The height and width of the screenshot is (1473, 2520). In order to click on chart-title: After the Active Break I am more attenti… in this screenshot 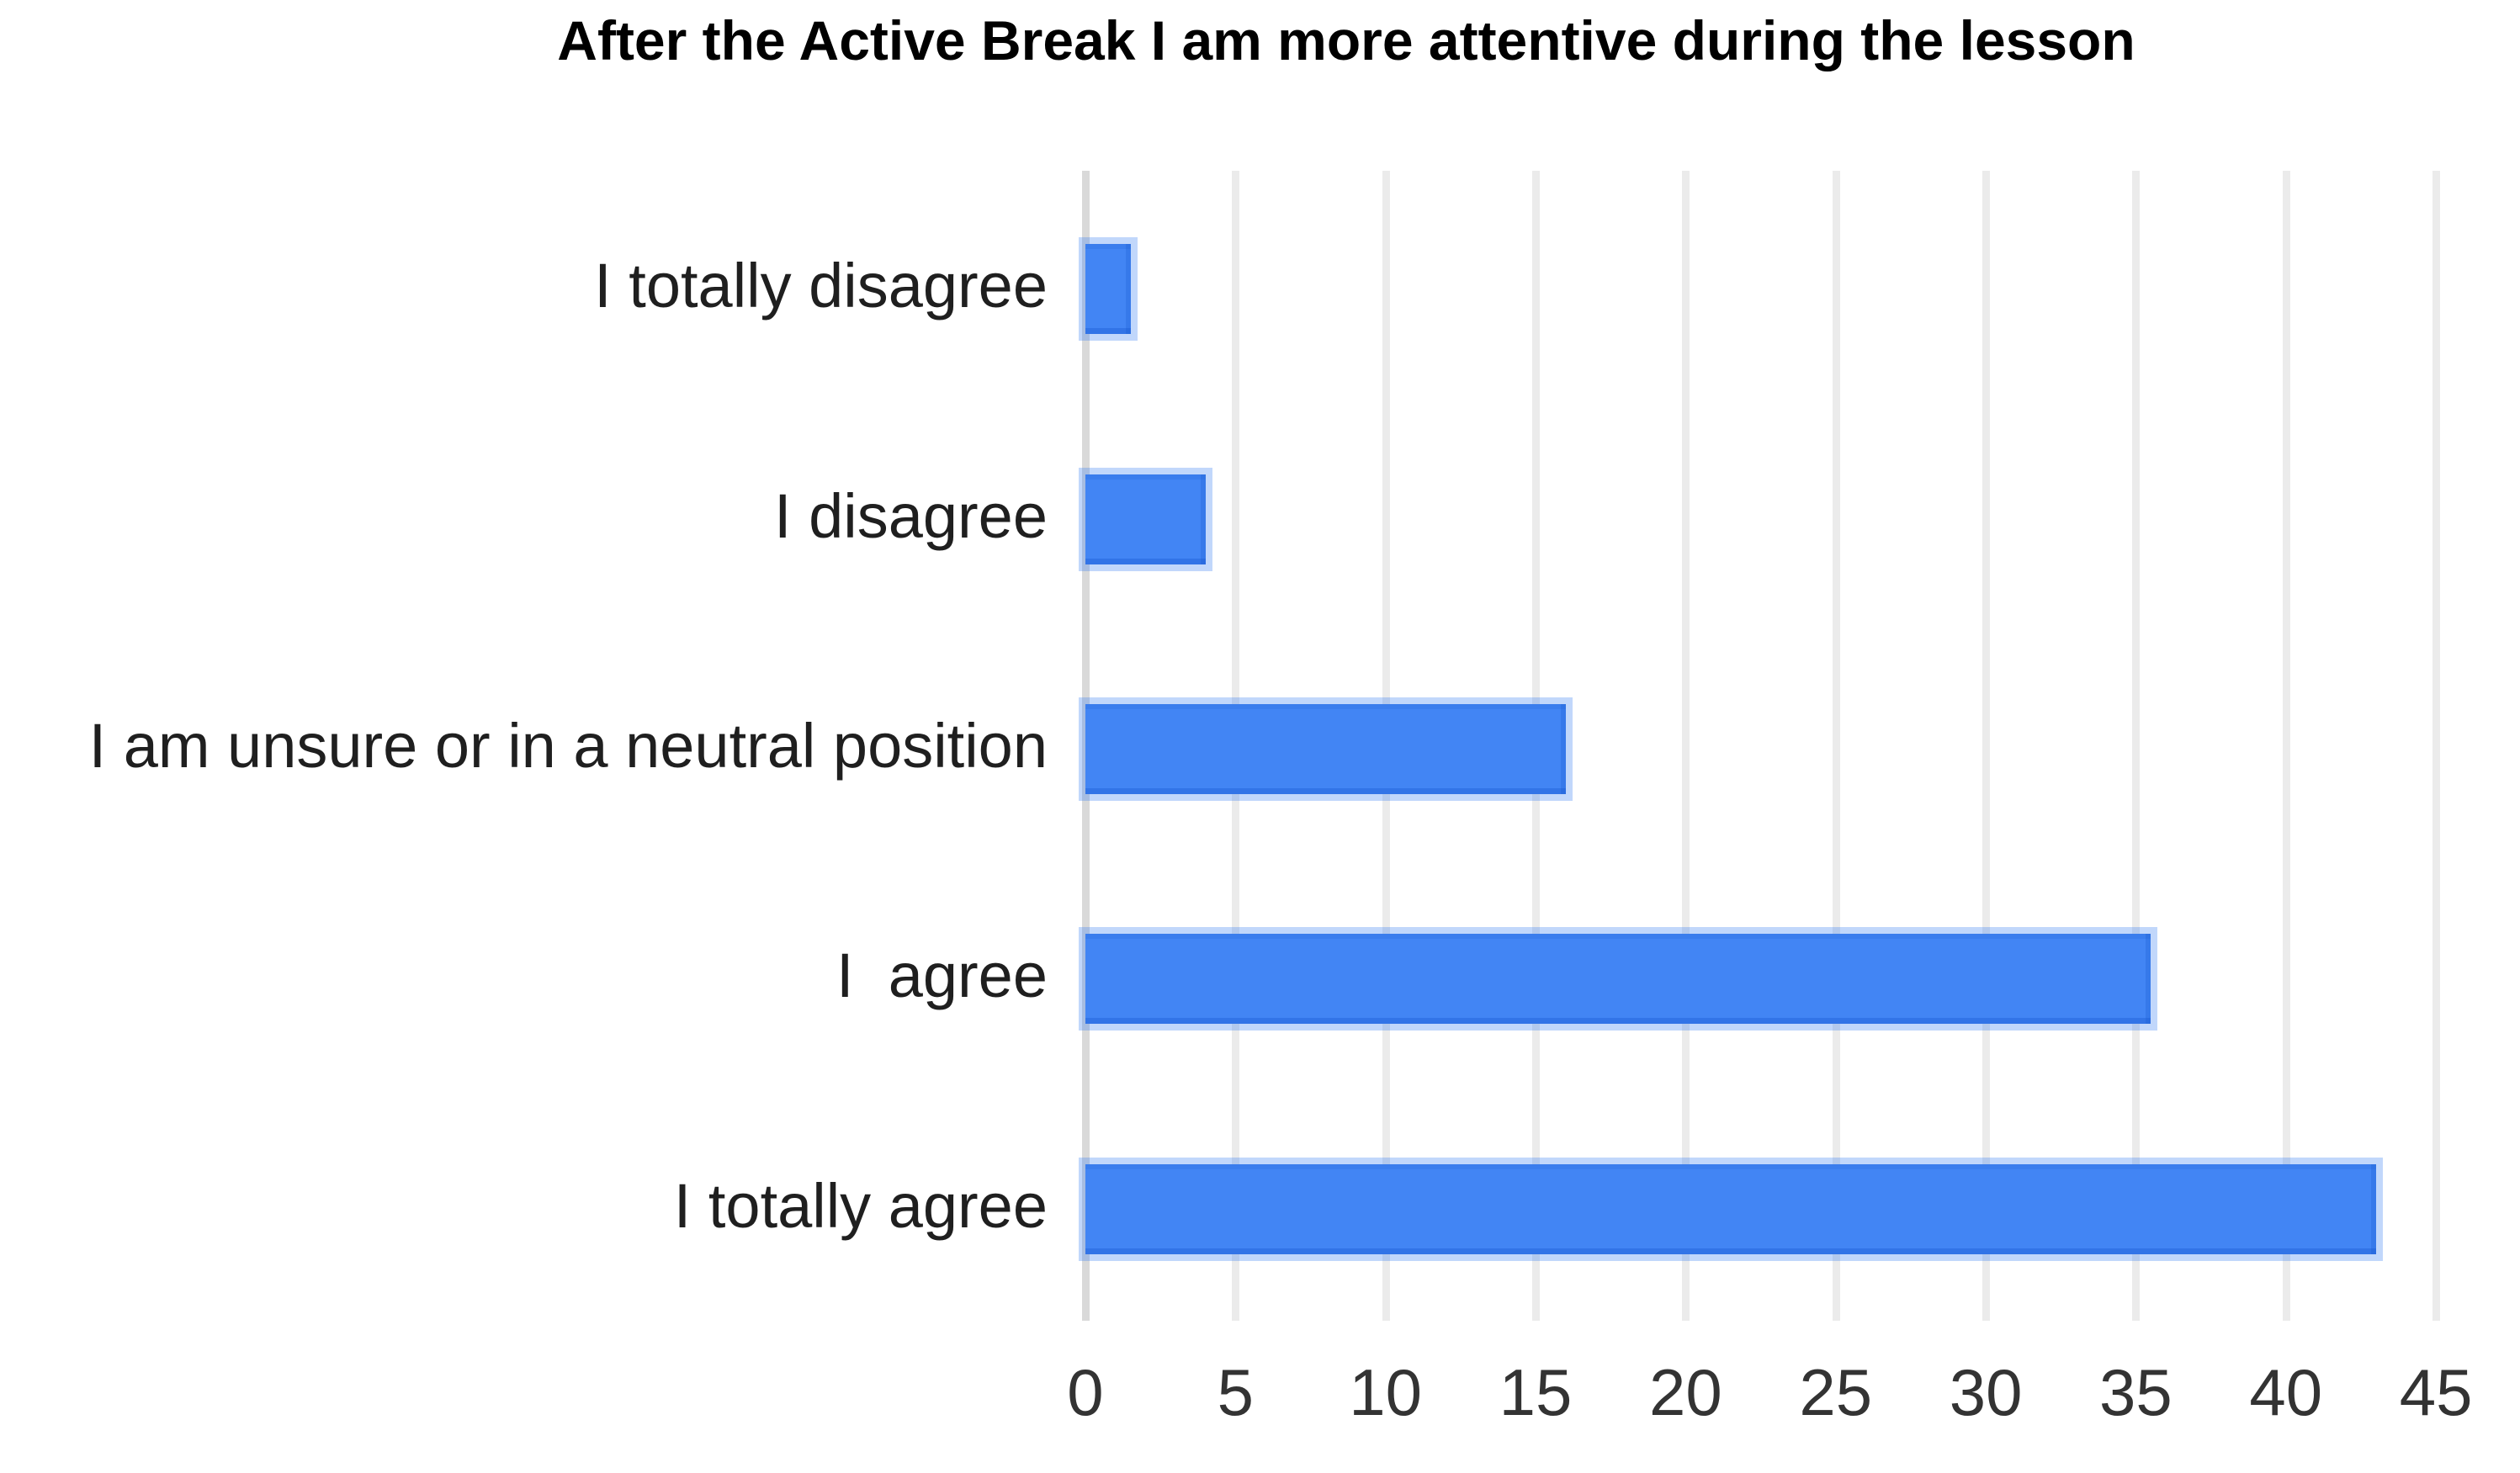, I will do `click(1346, 40)`.